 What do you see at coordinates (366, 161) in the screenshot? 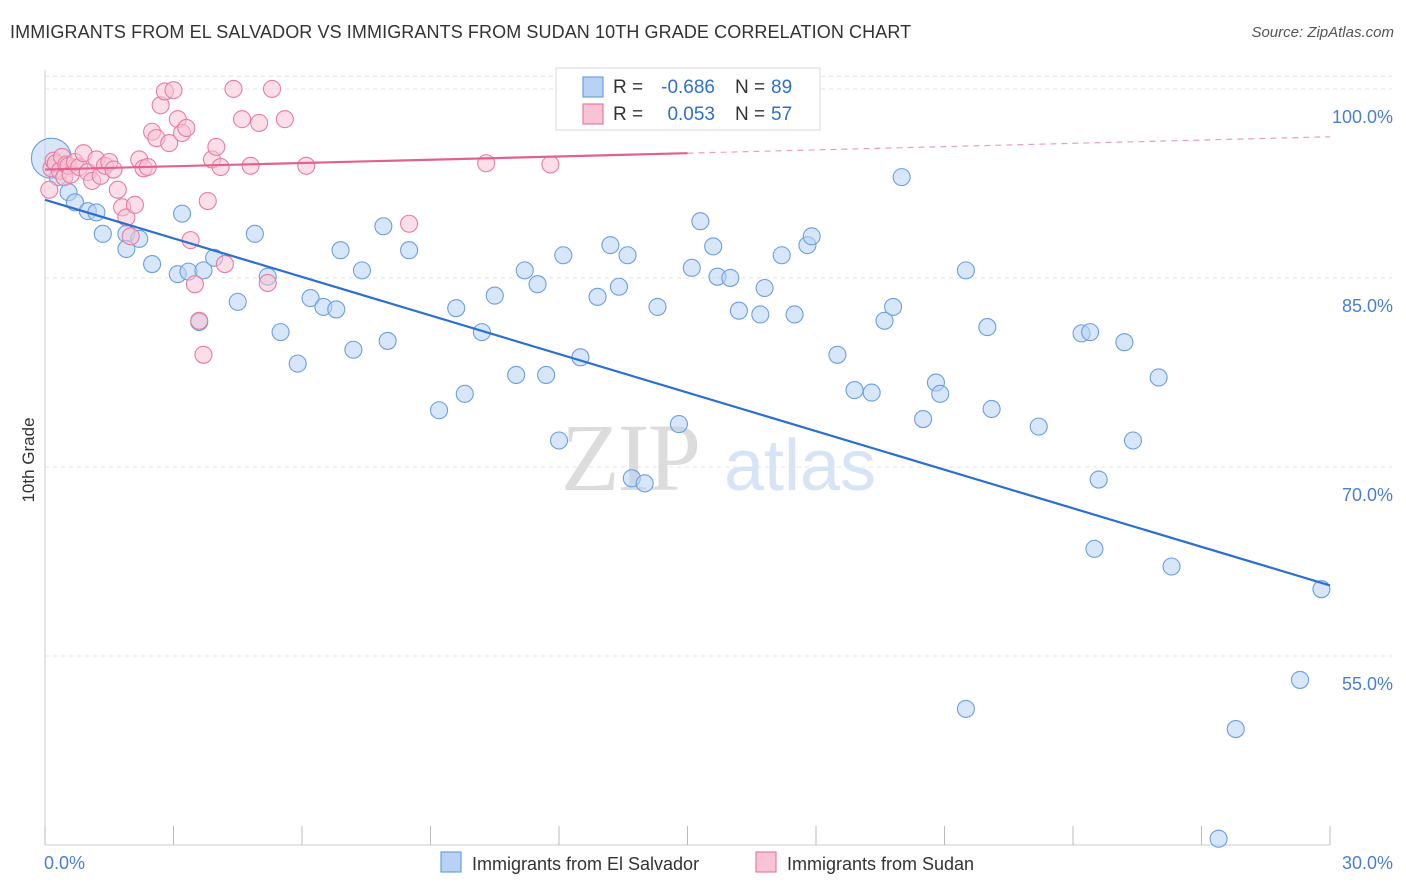
I see `sudan-trend-line` at bounding box center [366, 161].